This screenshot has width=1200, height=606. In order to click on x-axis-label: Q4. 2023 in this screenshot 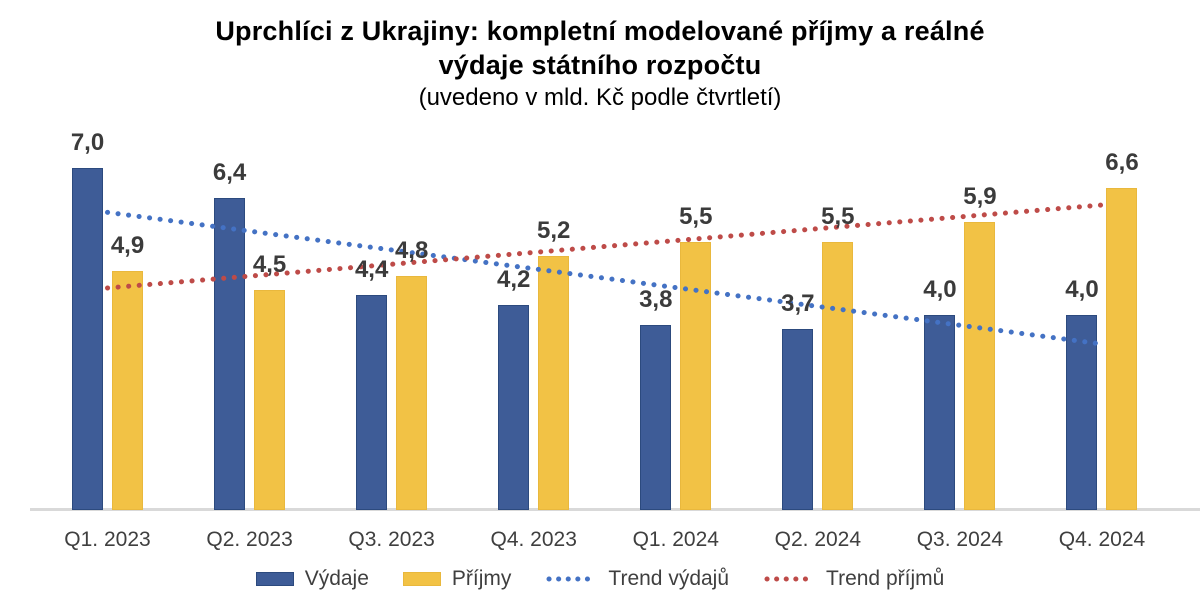, I will do `click(533, 539)`.